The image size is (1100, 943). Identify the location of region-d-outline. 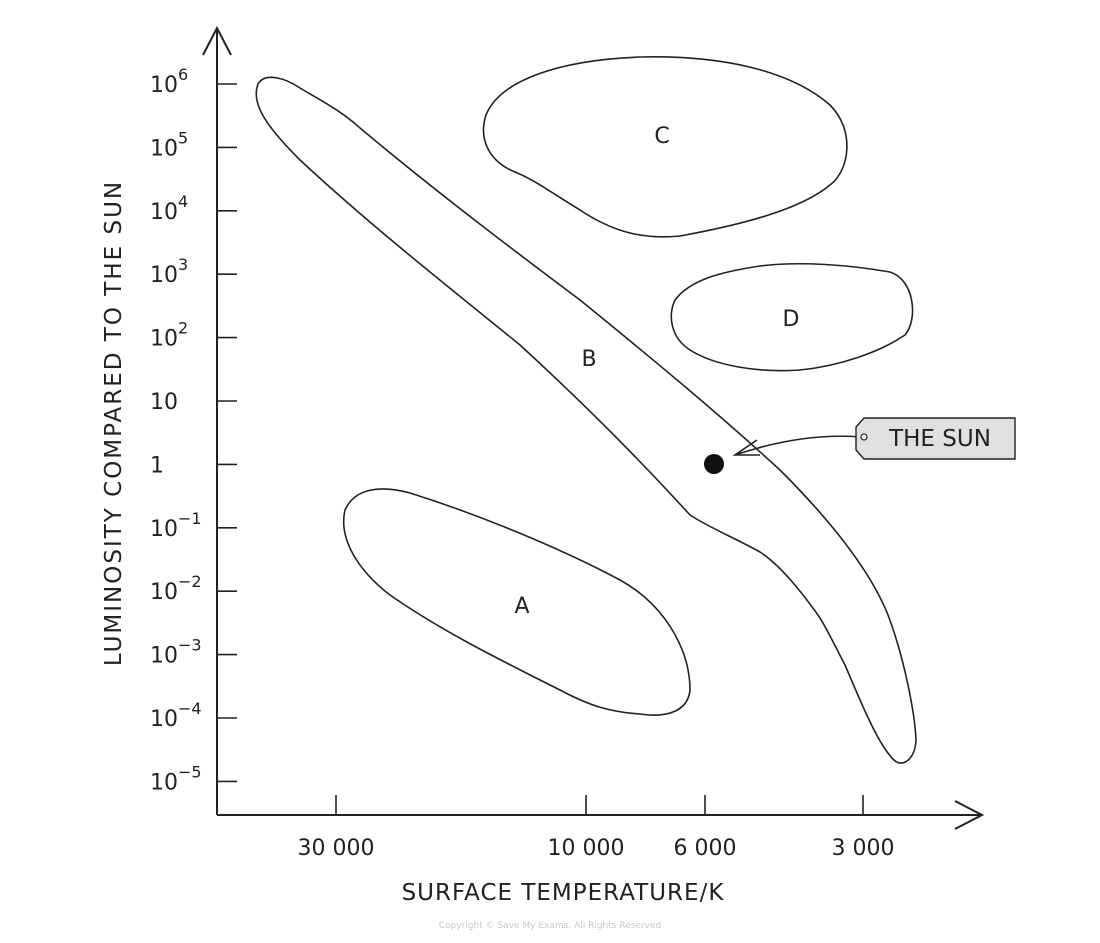
(792, 317).